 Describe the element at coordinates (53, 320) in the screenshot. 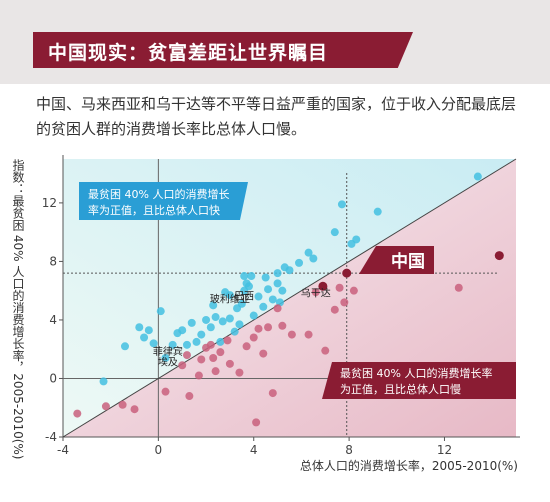

I see `y-tick-label: 4` at that location.